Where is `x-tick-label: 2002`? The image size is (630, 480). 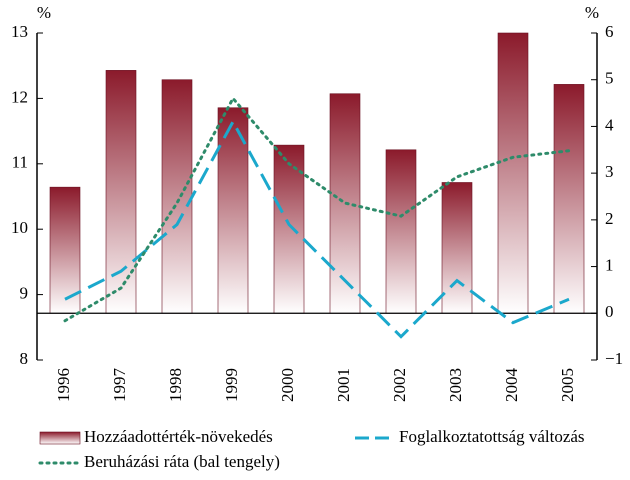 x-tick-label: 2002 is located at coordinates (399, 385).